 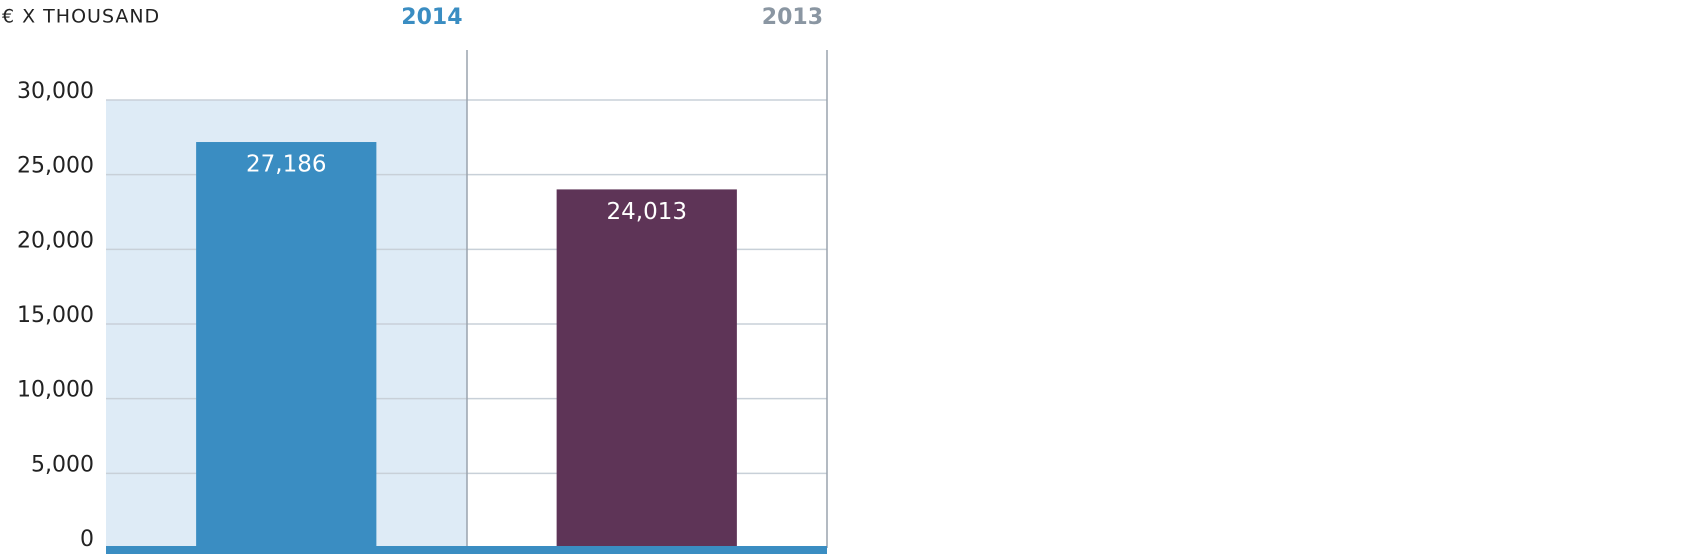 I want to click on y-tick-label: 25,000, so click(x=55, y=166).